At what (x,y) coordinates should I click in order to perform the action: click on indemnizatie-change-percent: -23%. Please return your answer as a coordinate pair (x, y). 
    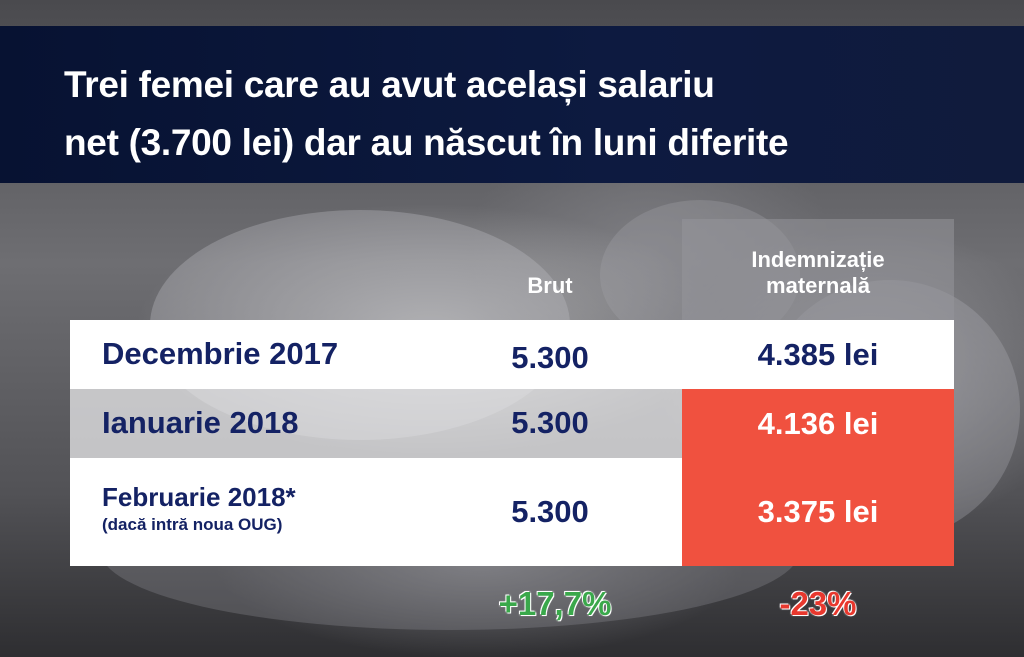
    Looking at the image, I should click on (818, 603).